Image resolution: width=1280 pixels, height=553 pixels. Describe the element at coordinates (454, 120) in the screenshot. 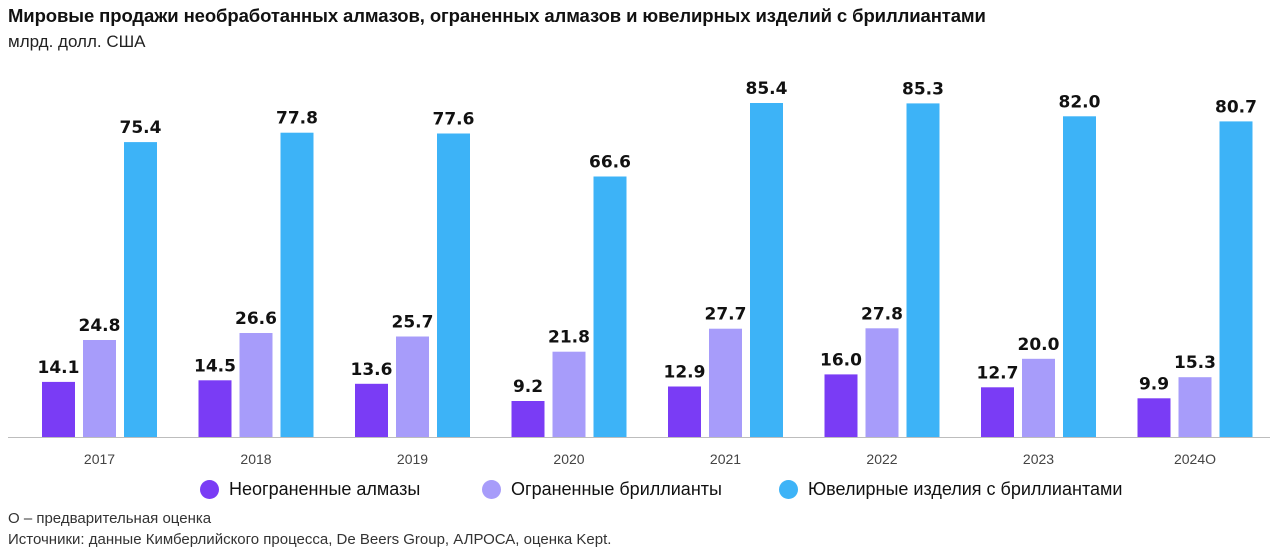

I see `data-label-jewelry-2019: 77.6` at that location.